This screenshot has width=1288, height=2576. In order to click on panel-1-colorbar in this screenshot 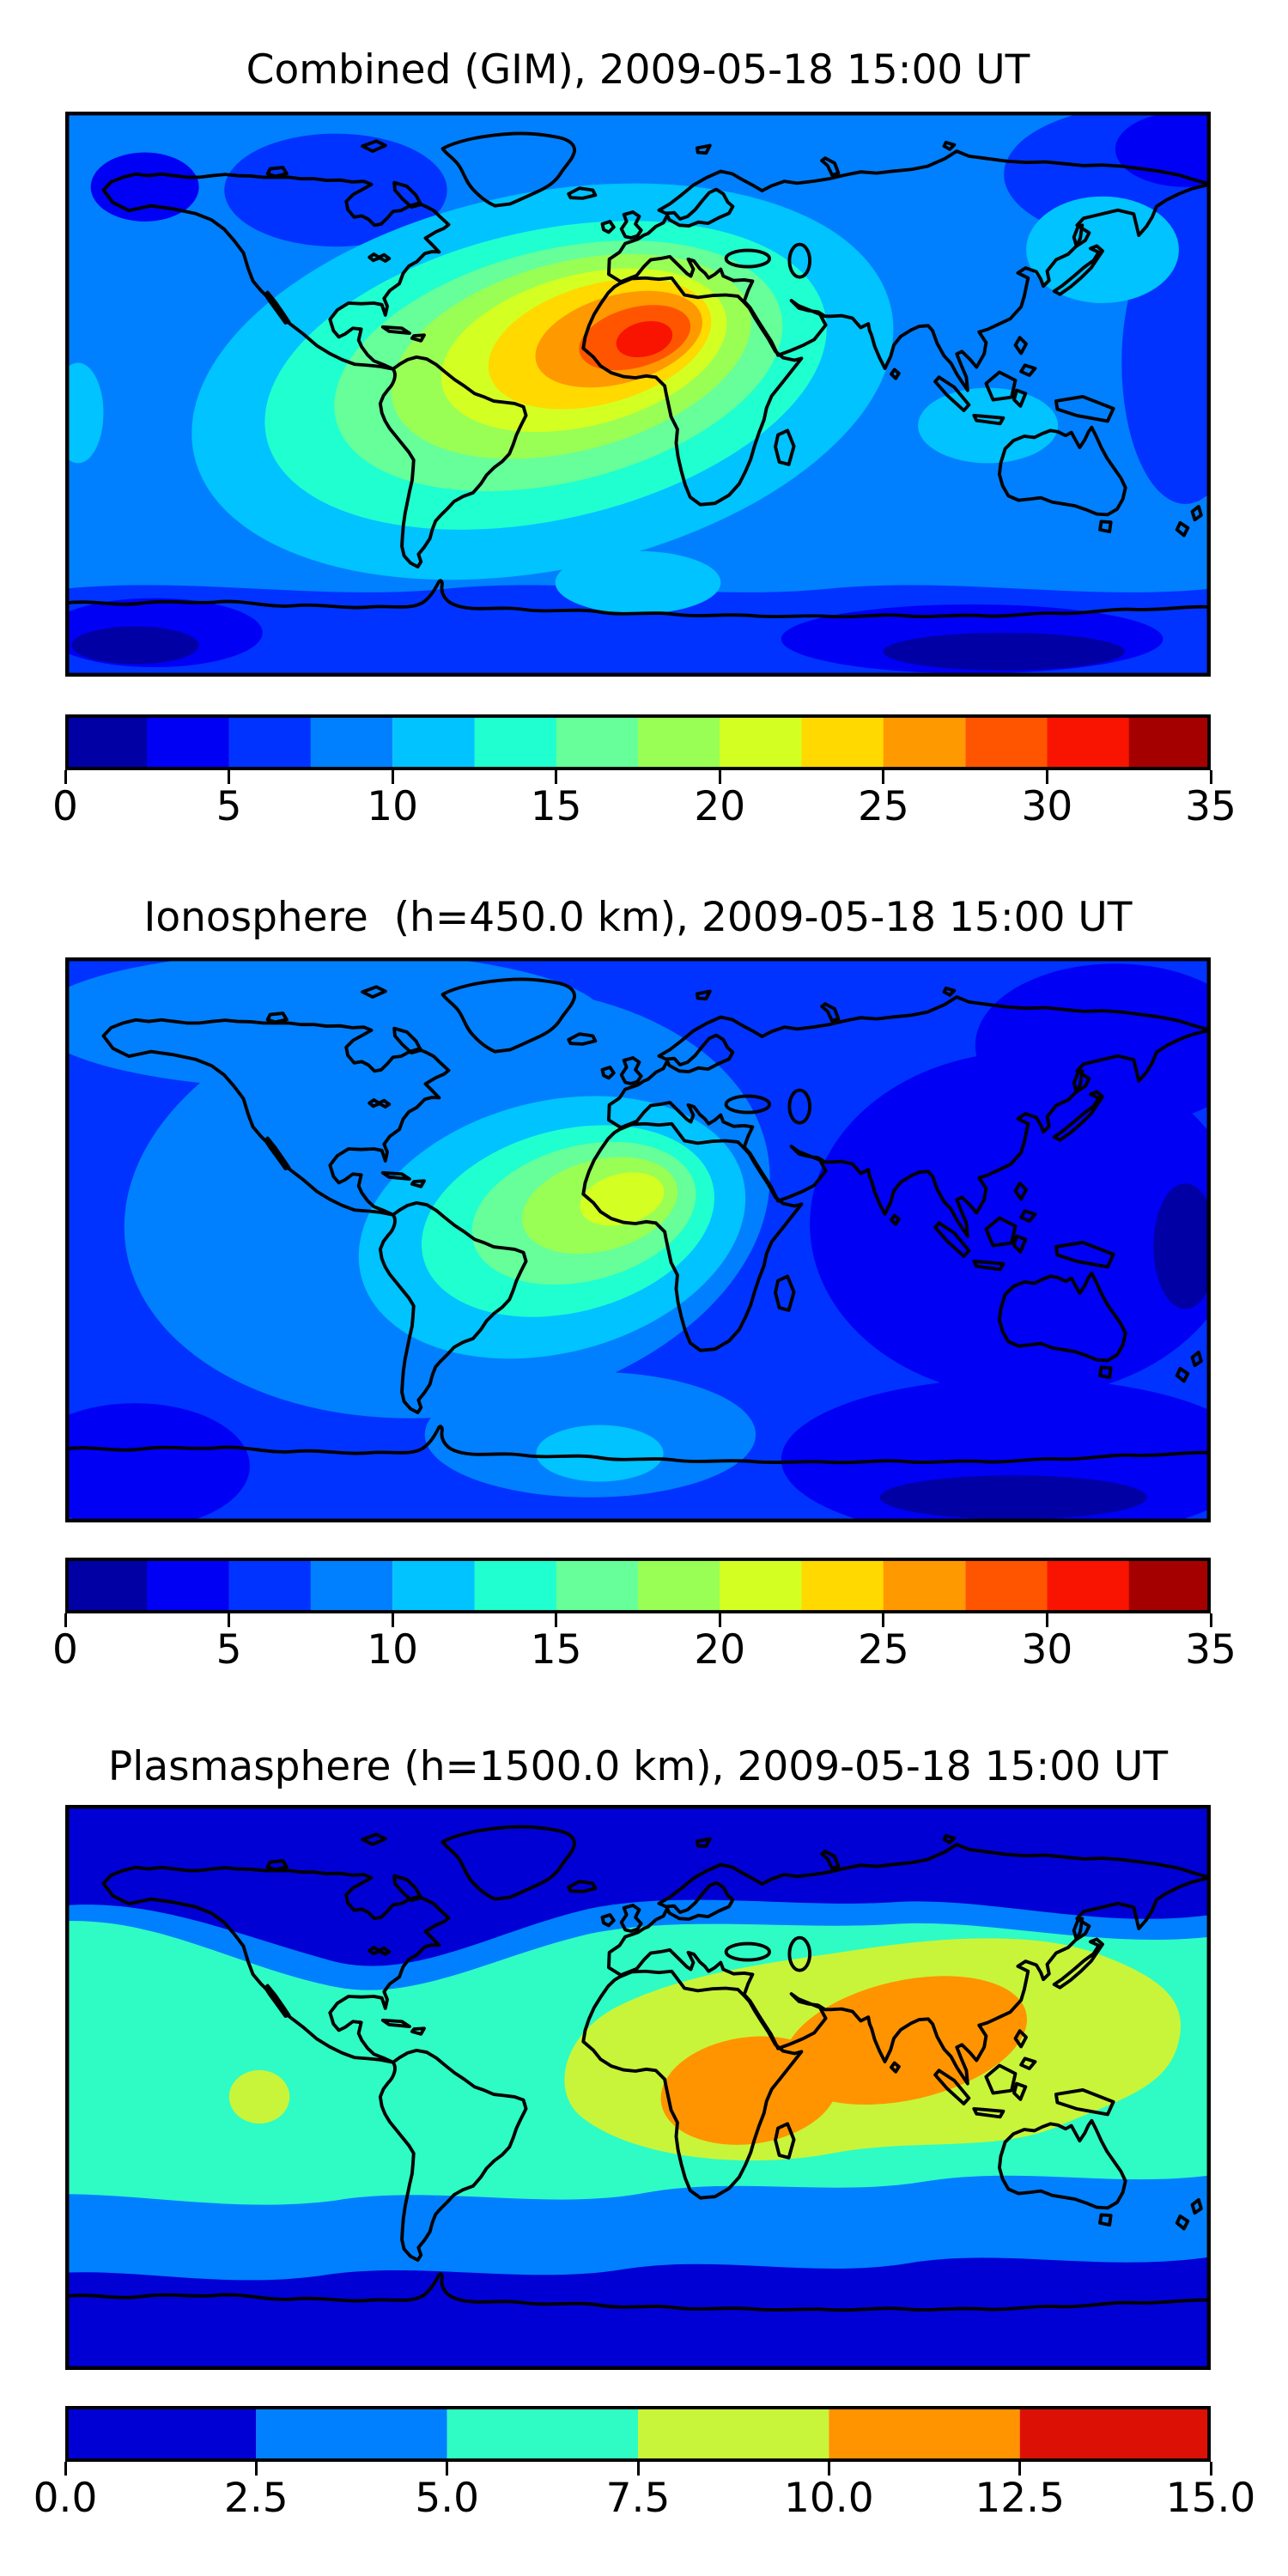, I will do `click(638, 742)`.